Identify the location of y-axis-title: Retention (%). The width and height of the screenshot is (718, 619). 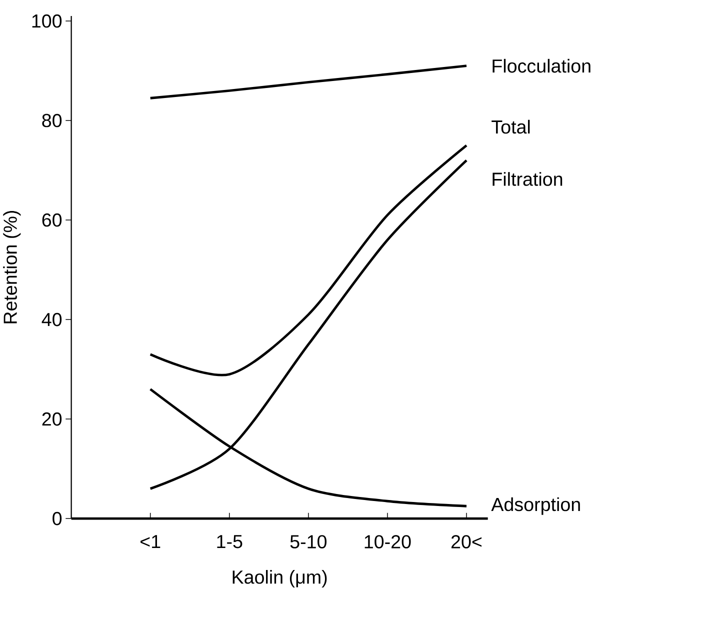
(12, 267).